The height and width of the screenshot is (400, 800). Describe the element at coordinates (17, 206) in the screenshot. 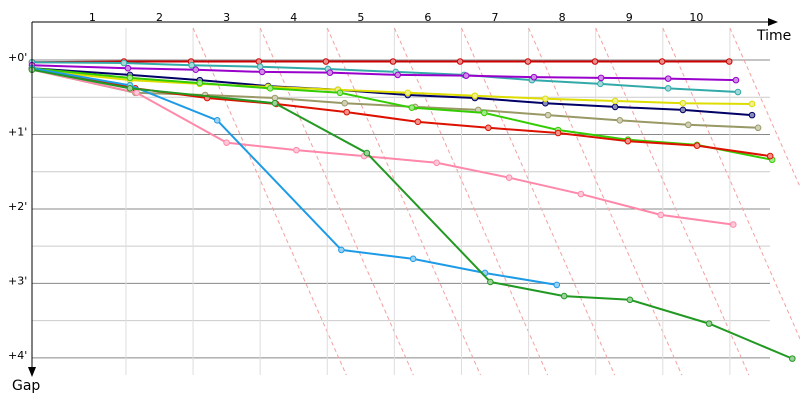

I see `y-tick-label: +2'` at that location.